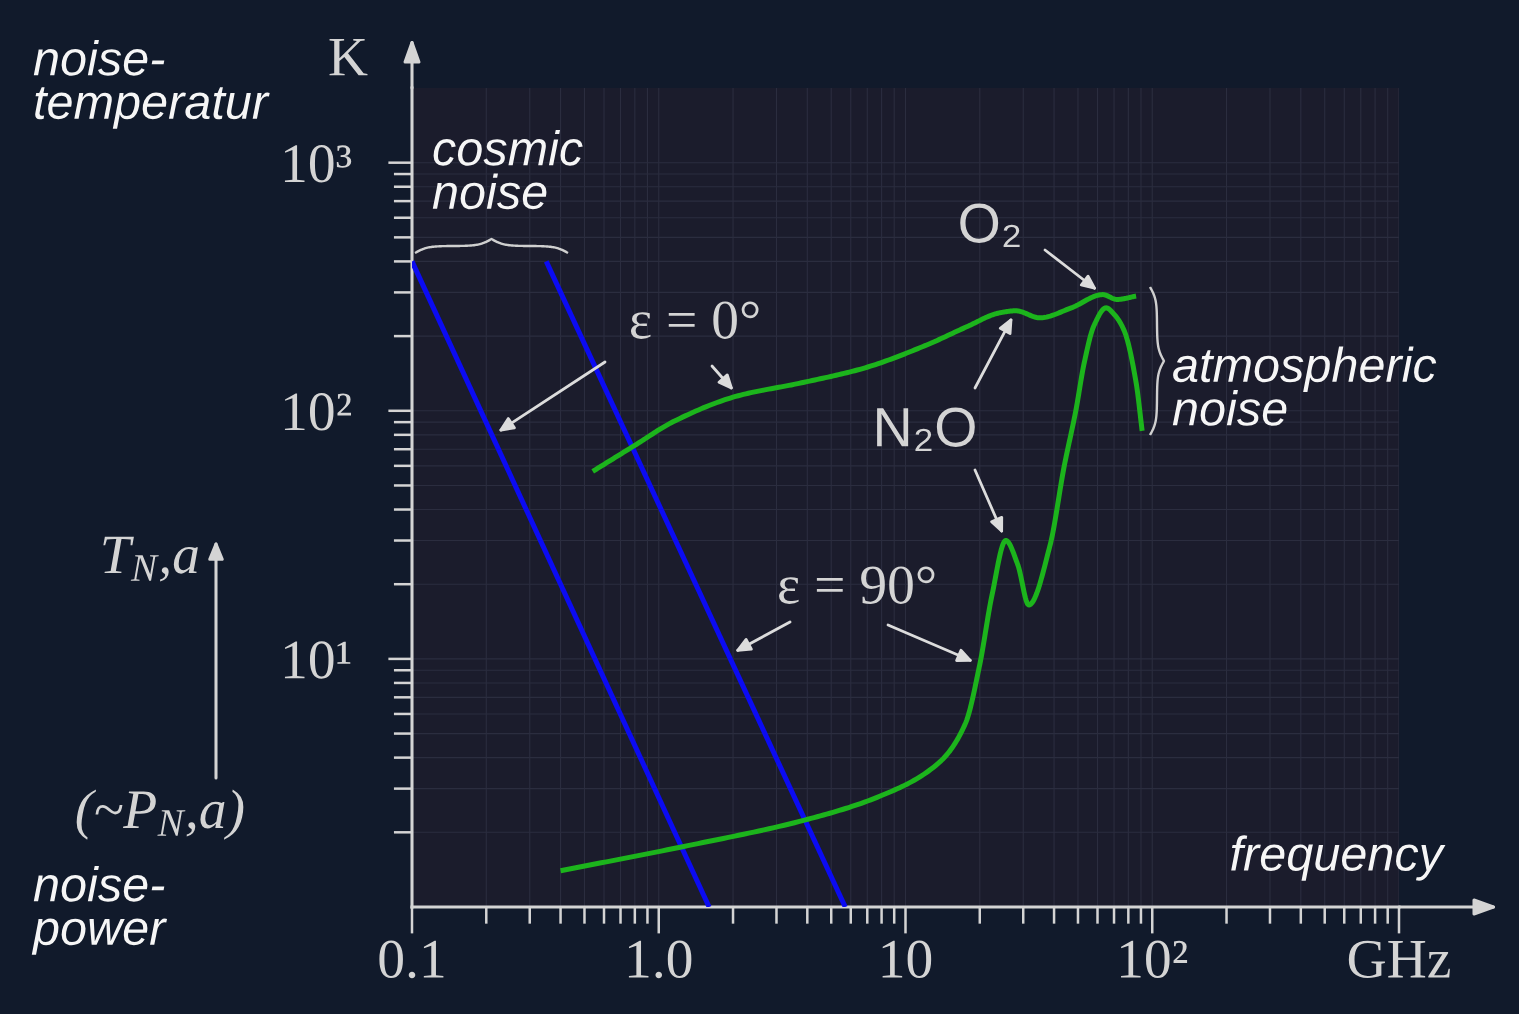 The height and width of the screenshot is (1014, 1519). What do you see at coordinates (507, 170) in the screenshot?
I see `annotation: cosmic noise` at bounding box center [507, 170].